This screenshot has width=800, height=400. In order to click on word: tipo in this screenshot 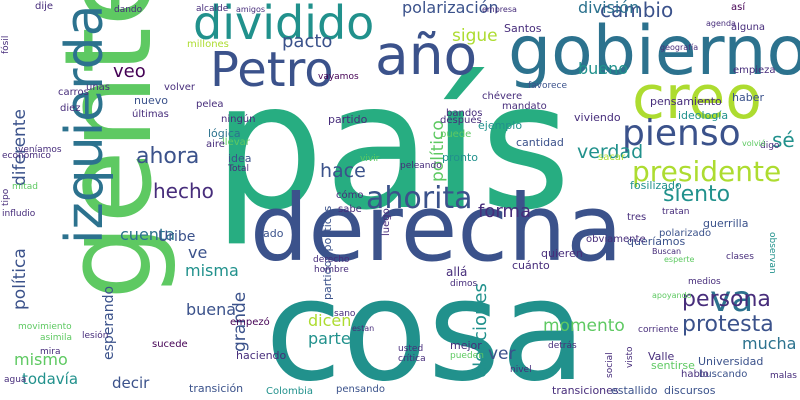, I will do `click(6, 197)`.